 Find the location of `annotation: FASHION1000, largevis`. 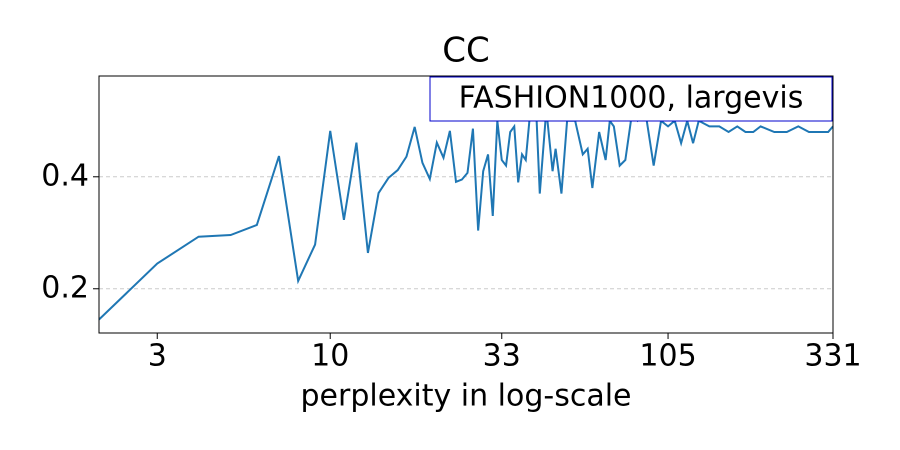

annotation: FASHION1000, largevis is located at coordinates (631, 98).